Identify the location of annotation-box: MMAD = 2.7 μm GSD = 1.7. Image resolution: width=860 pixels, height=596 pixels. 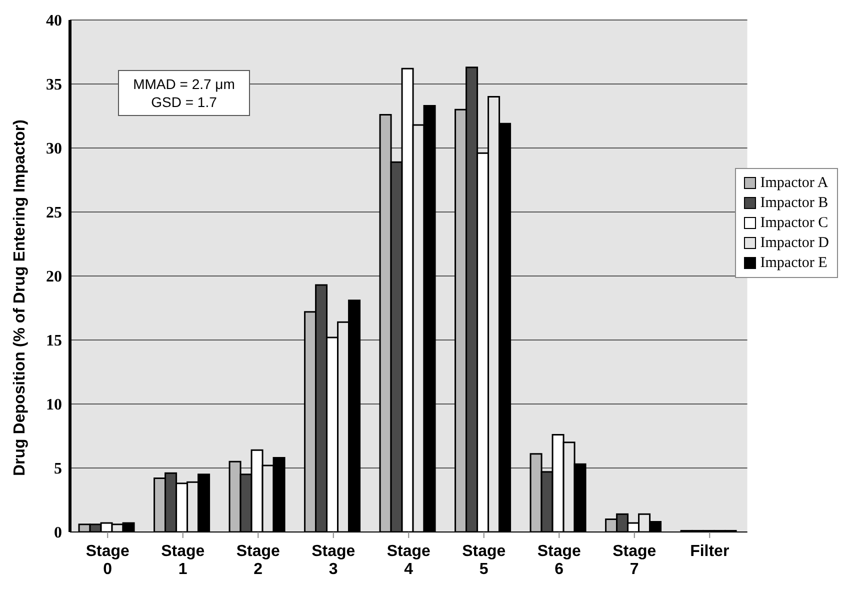
(184, 93).